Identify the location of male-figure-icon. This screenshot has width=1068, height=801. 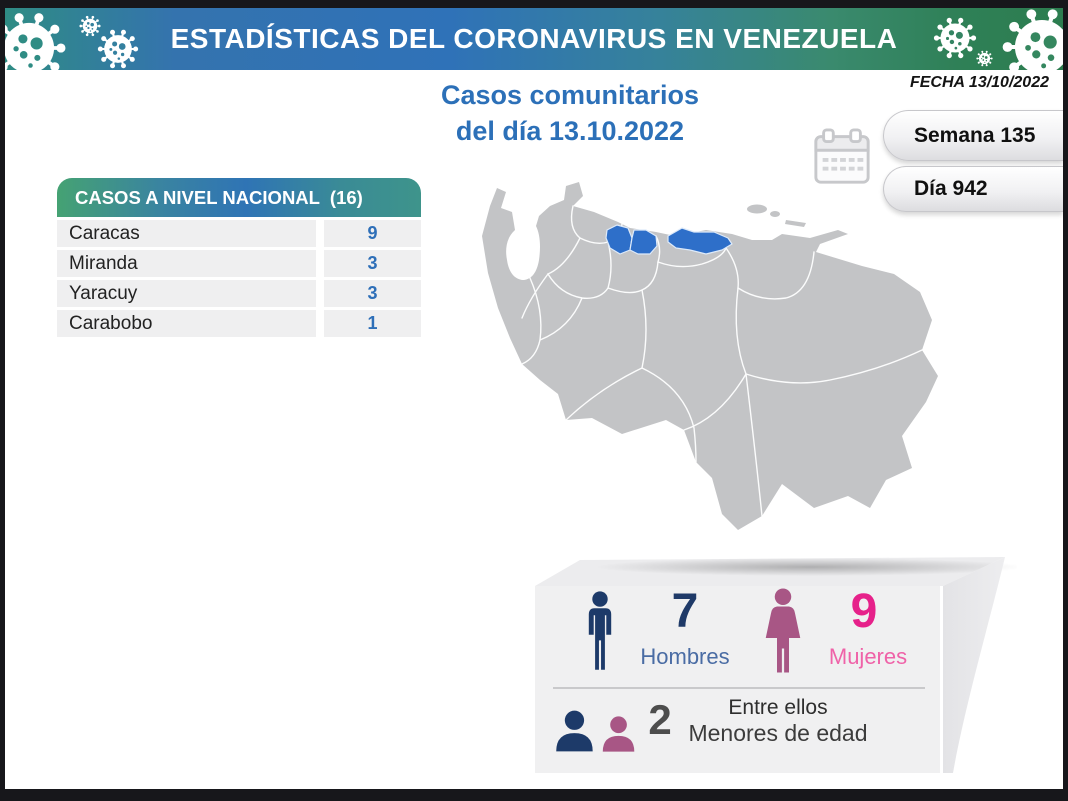
(600, 630).